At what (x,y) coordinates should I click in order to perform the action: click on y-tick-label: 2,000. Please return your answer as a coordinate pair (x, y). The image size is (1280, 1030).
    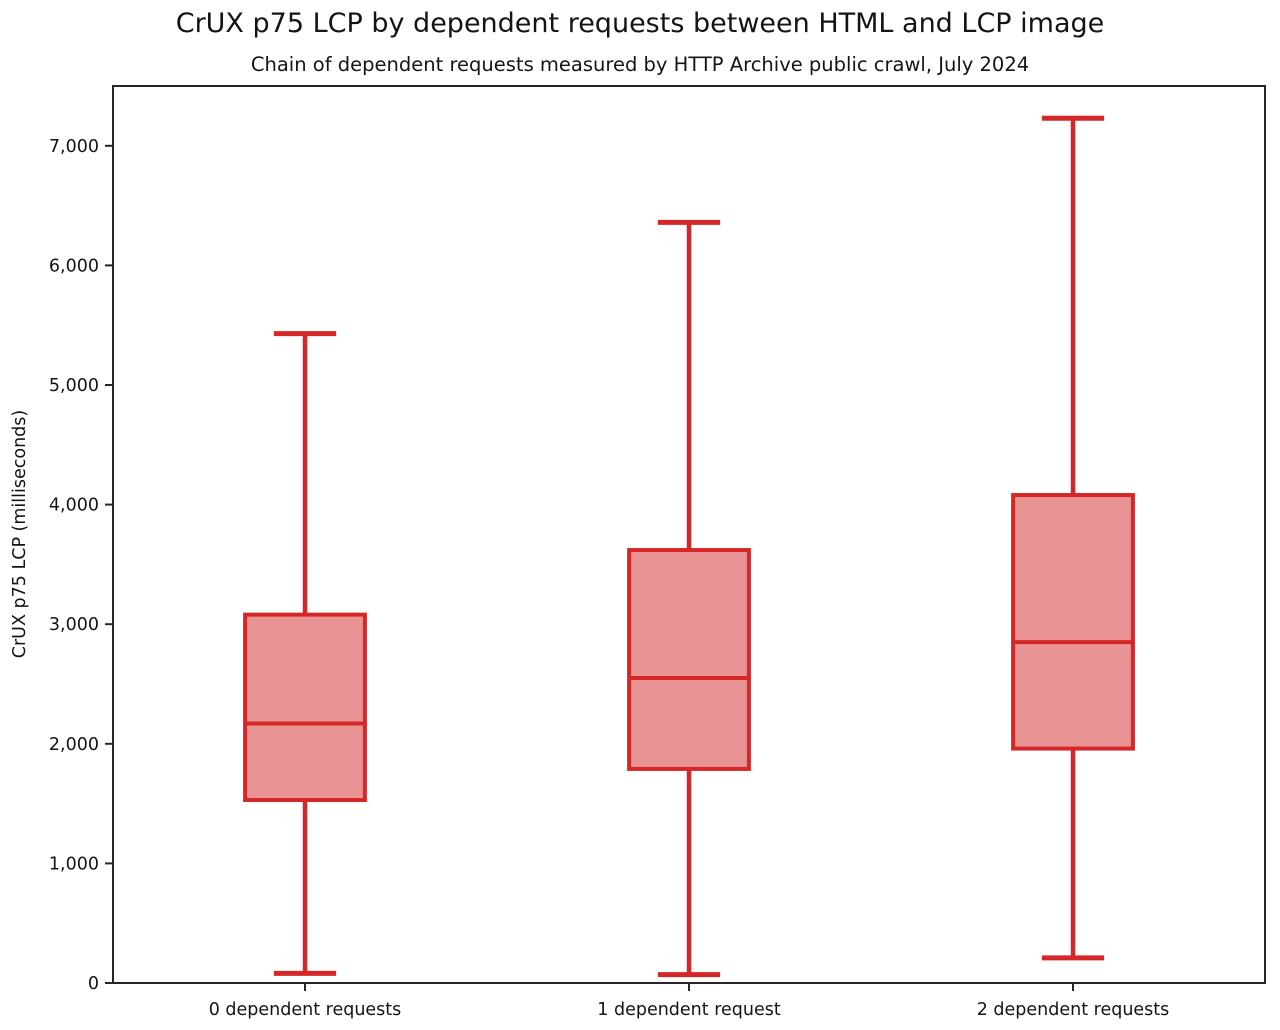
    Looking at the image, I should click on (74, 745).